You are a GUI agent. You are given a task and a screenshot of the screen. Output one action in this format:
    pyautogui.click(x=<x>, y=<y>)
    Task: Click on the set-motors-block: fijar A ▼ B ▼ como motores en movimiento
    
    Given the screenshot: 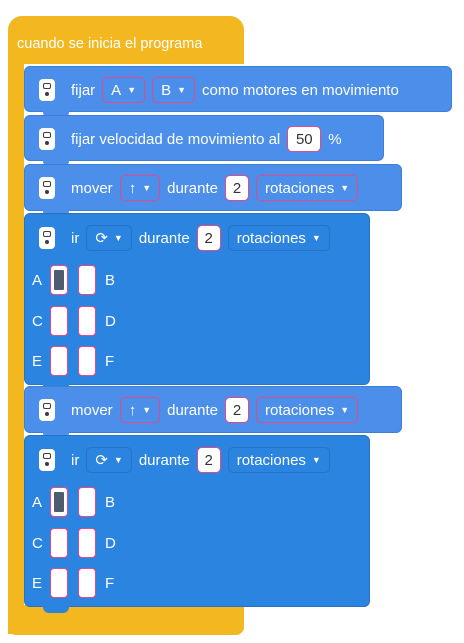 What is the action you would take?
    pyautogui.click(x=238, y=92)
    